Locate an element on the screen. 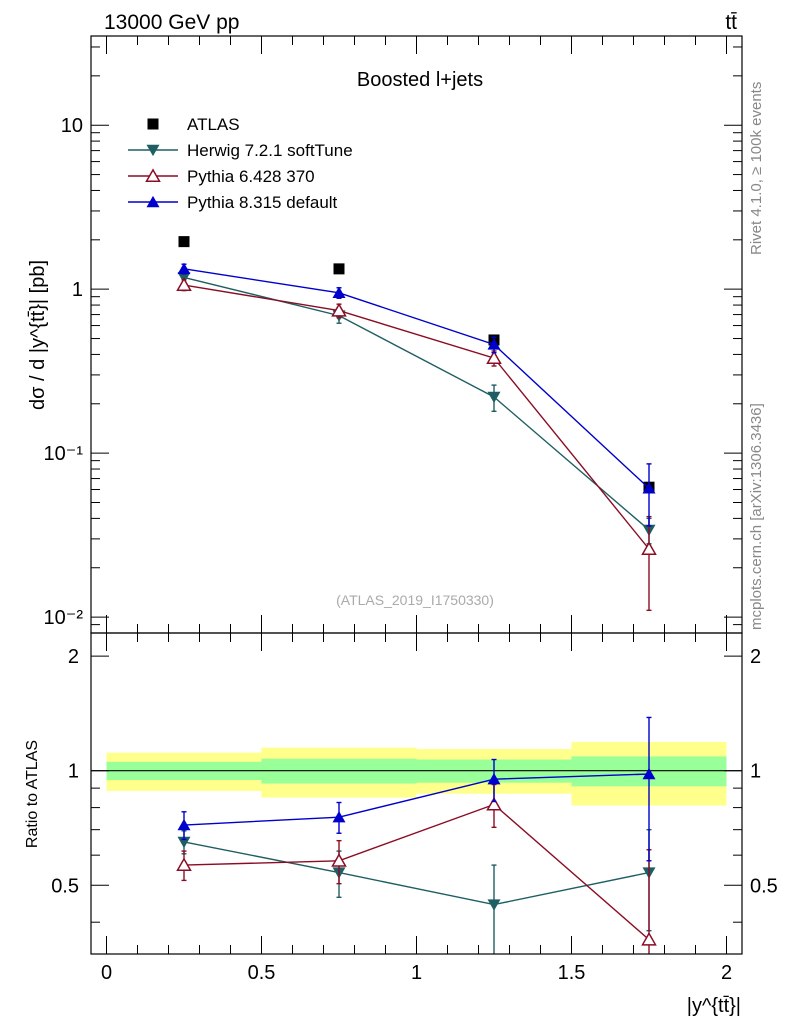 The image size is (786, 1024). main-ytick-label: 10⁻² is located at coordinates (64, 618).